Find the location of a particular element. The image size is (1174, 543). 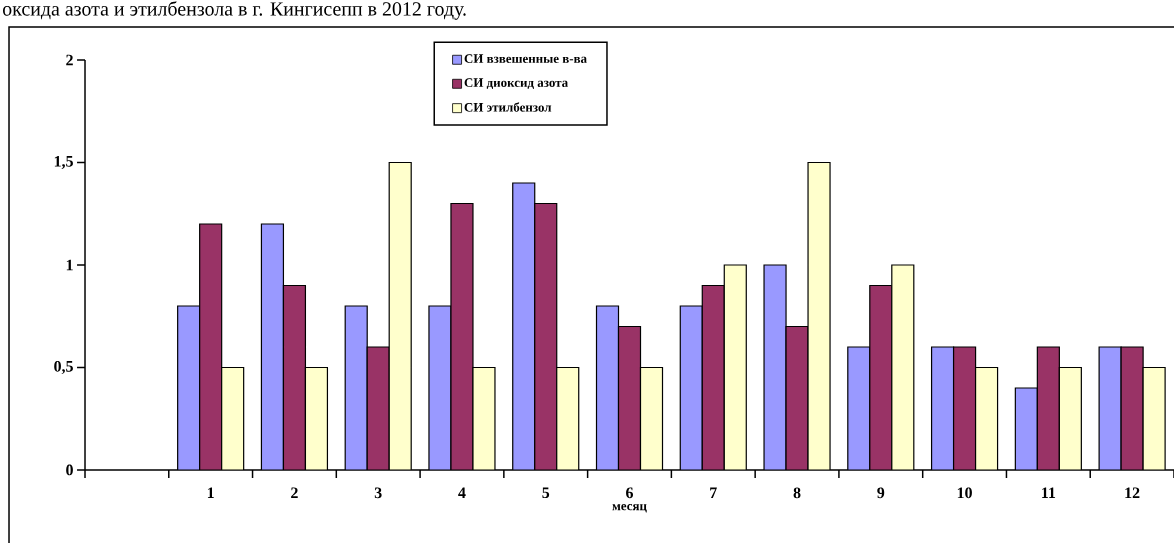

legend-label: СИ этилбензол is located at coordinates (508, 107).